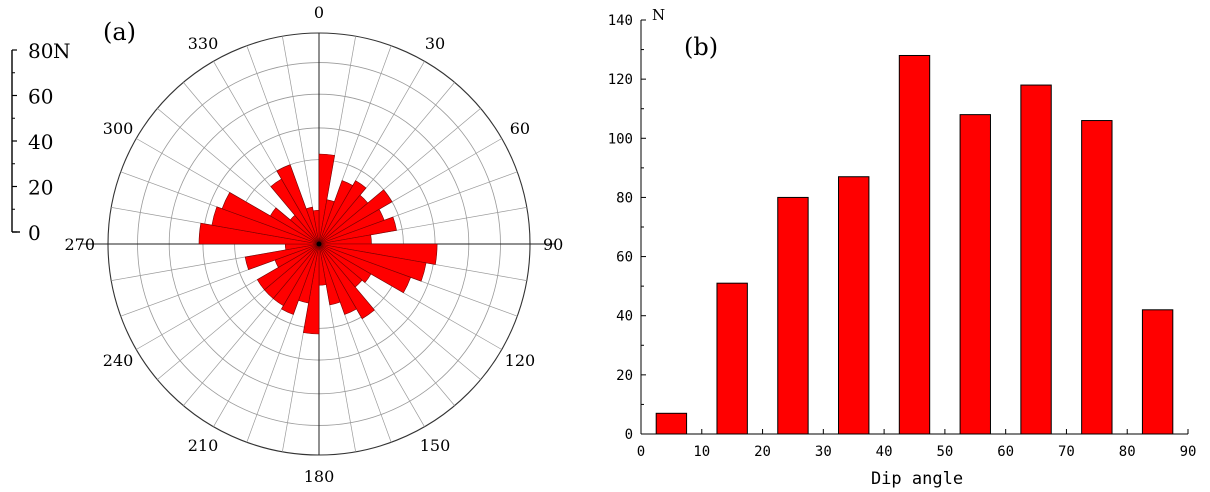  What do you see at coordinates (62, 51) in the screenshot?
I see `scale-unit-label: N` at bounding box center [62, 51].